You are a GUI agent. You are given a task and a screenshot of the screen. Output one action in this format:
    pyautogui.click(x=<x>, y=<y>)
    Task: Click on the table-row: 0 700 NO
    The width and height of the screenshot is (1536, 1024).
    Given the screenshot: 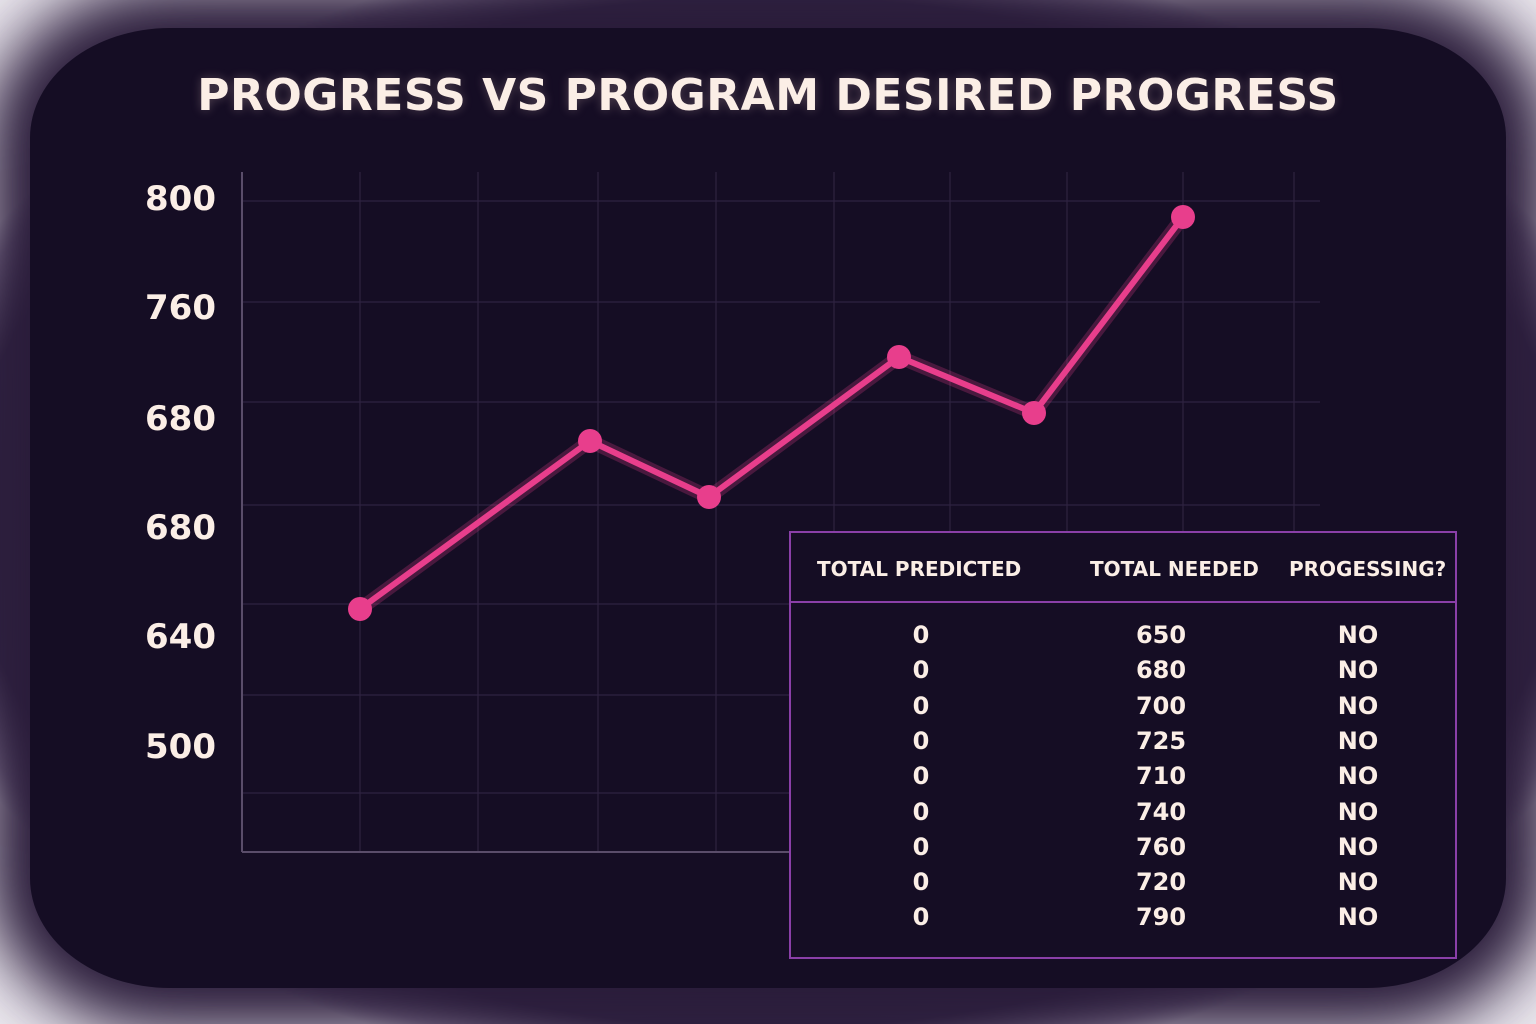 What is the action you would take?
    pyautogui.click(x=1123, y=709)
    